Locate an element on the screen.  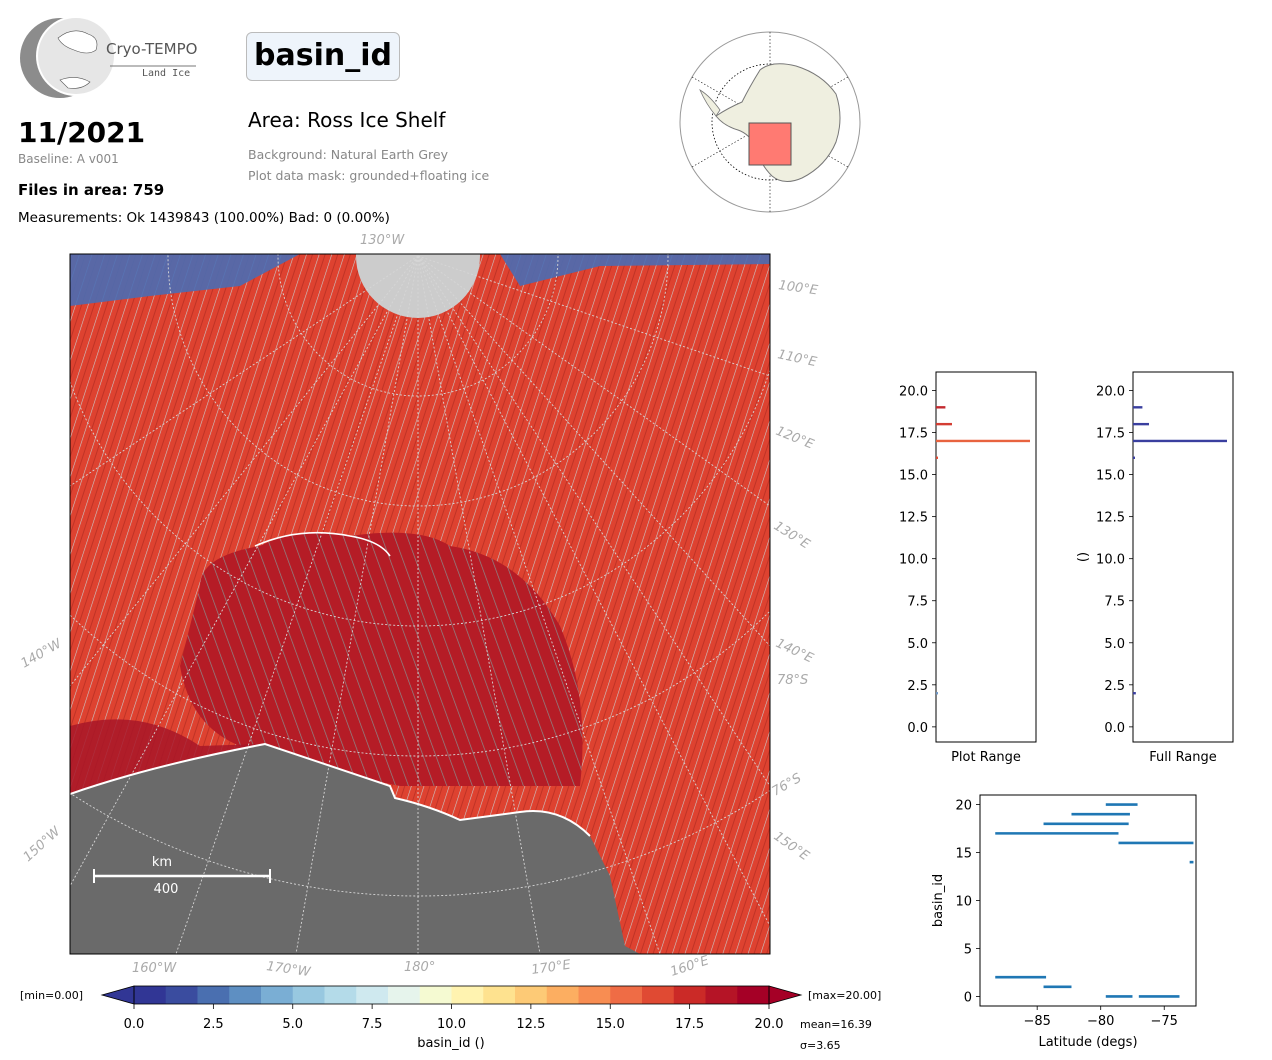
lat-label: 78°S is located at coordinates (792, 680).